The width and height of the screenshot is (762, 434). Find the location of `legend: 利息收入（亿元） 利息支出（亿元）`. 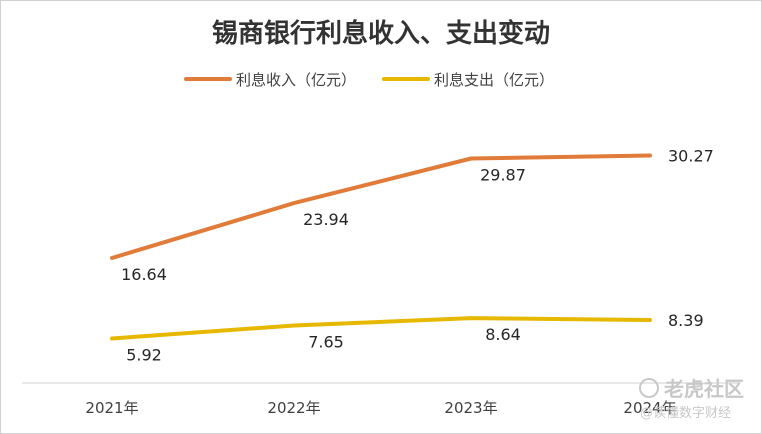

legend: 利息收入（亿元） 利息支出（亿元） is located at coordinates (369, 80).